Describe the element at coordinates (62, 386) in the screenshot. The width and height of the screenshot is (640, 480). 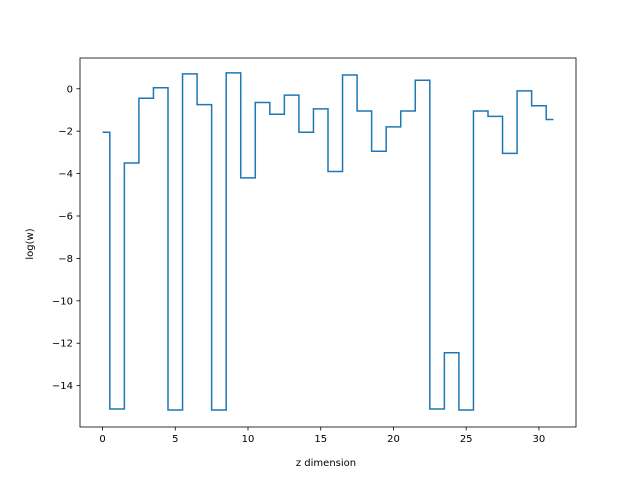
I see `y-tick-label: −14` at that location.